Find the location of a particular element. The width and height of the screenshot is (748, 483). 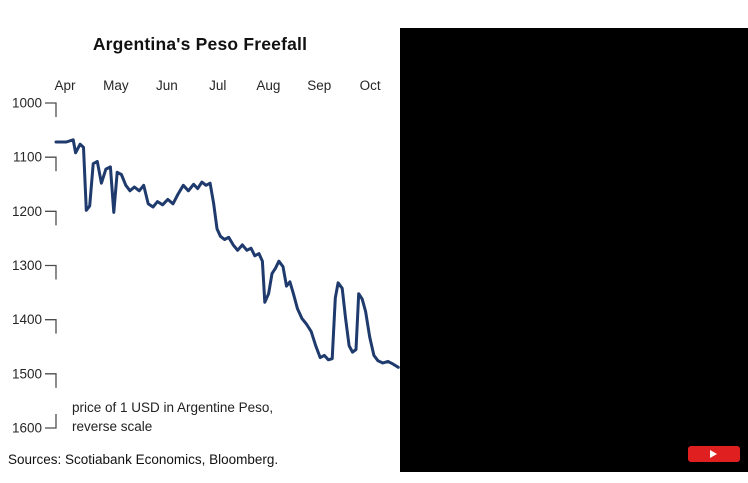

x-axis-month-label: Sep is located at coordinates (319, 85).